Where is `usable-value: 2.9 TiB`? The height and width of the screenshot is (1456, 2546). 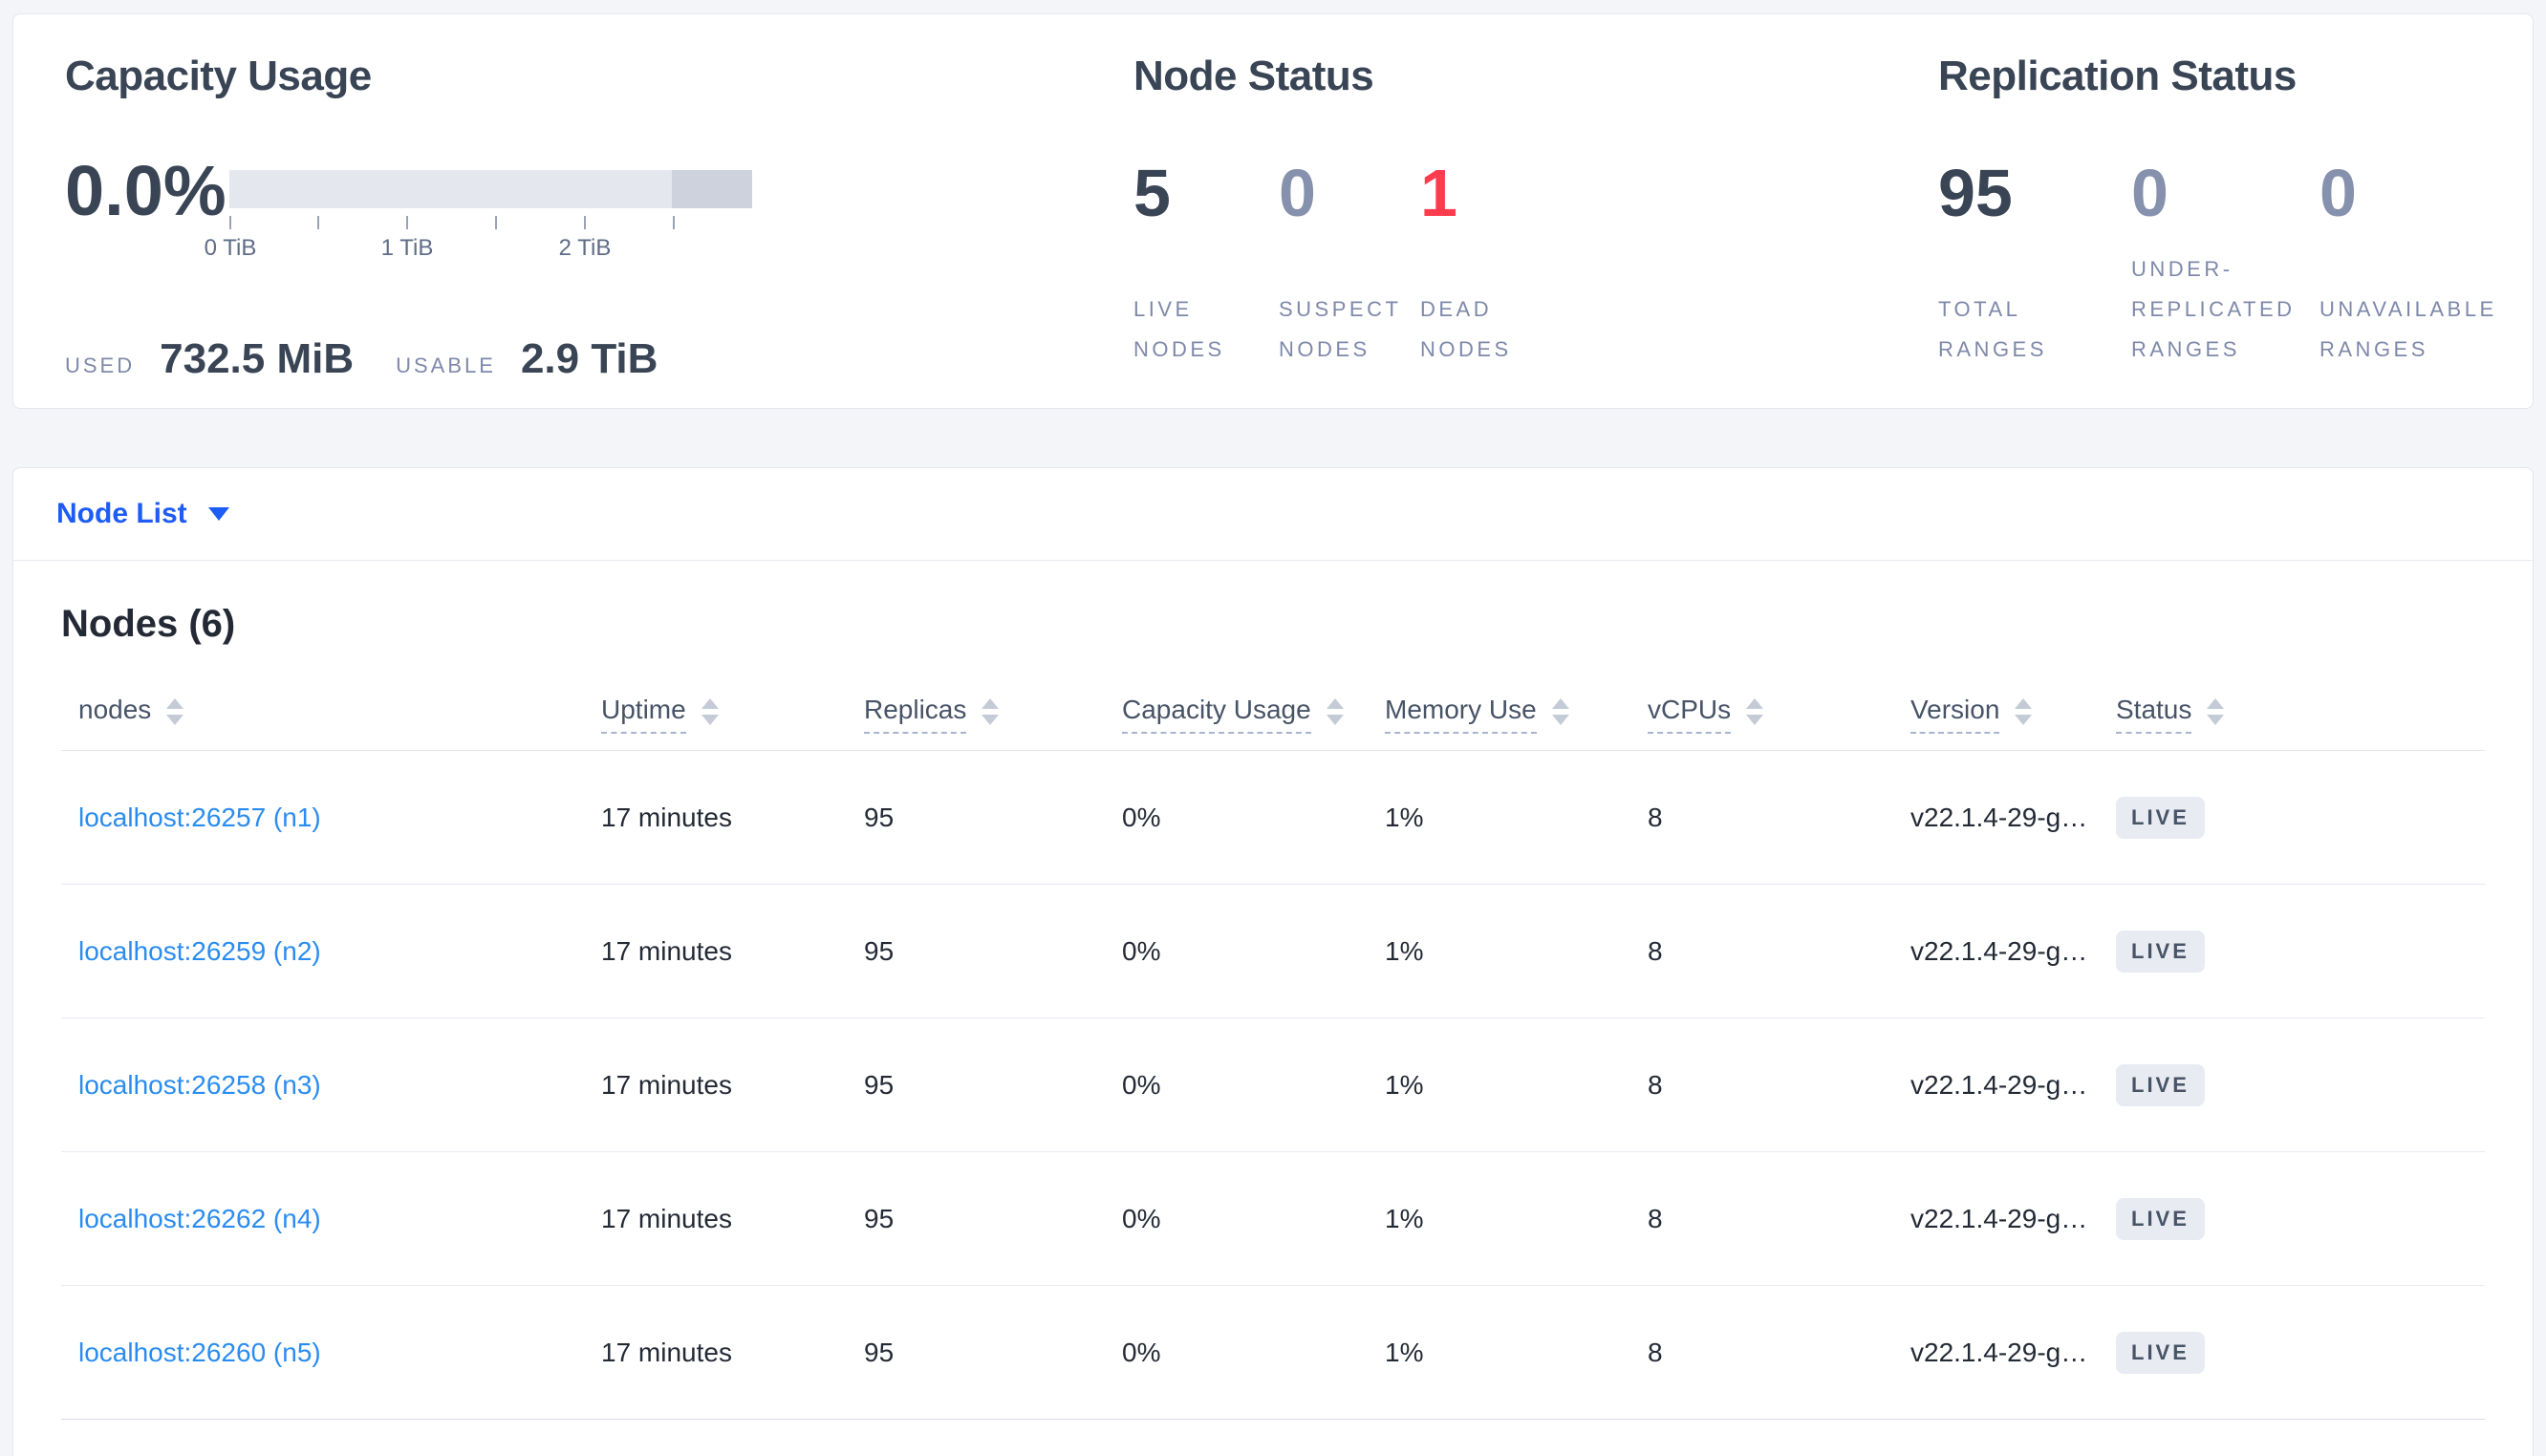
usable-value: 2.9 TiB is located at coordinates (589, 359).